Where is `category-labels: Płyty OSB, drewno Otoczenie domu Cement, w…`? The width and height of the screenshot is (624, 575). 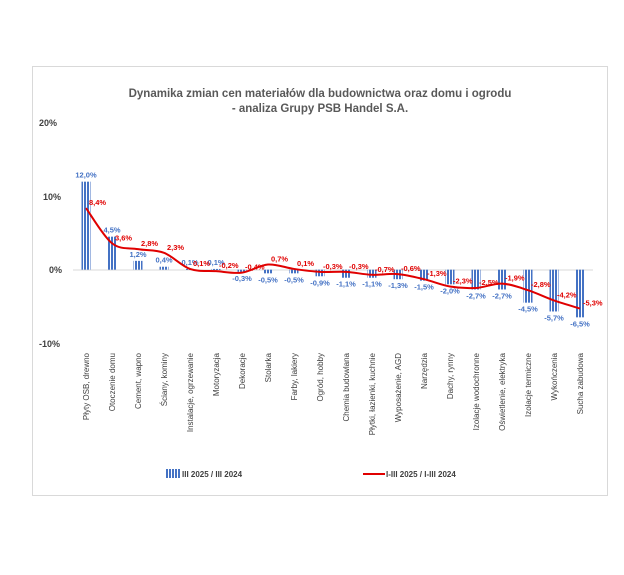
category-labels: Płyty OSB, drewno Otoczenie domu Cement, w… is located at coordinates (333, 393).